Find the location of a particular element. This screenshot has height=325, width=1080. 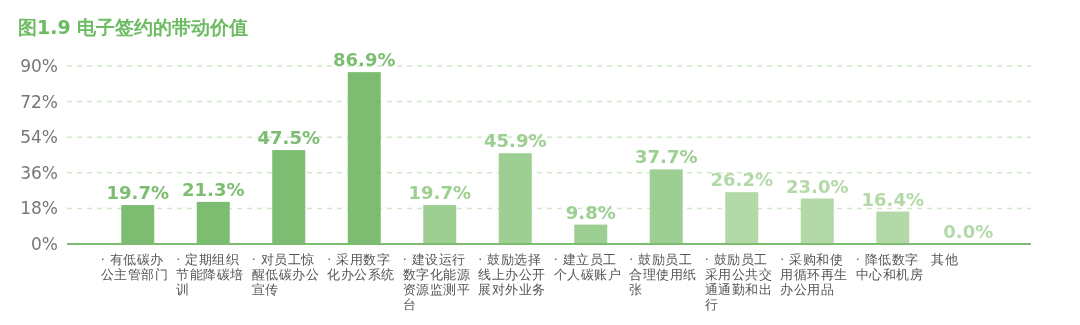

x-tick-label: 其他 is located at coordinates (945, 259).